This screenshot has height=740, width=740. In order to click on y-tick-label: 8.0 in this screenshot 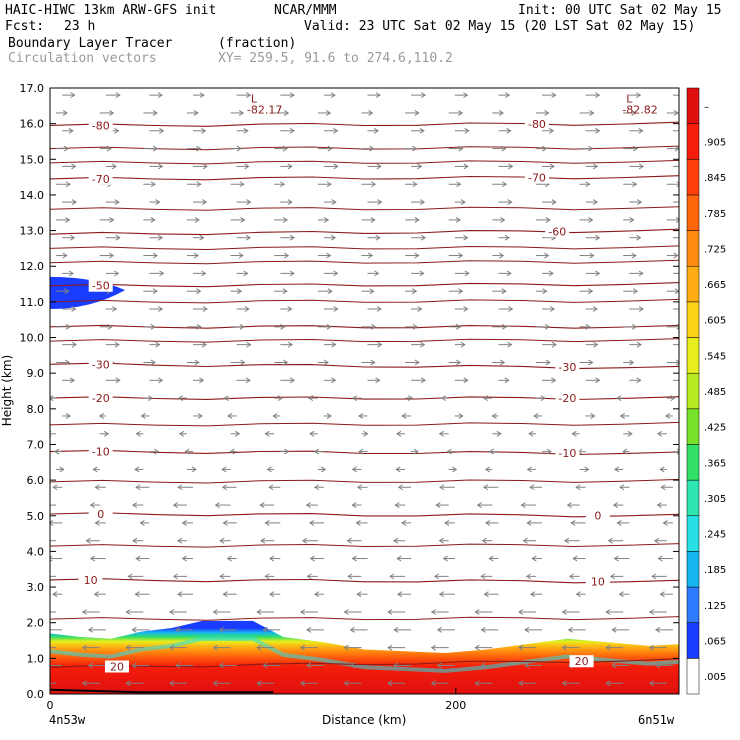, I will do `click(36, 409)`.